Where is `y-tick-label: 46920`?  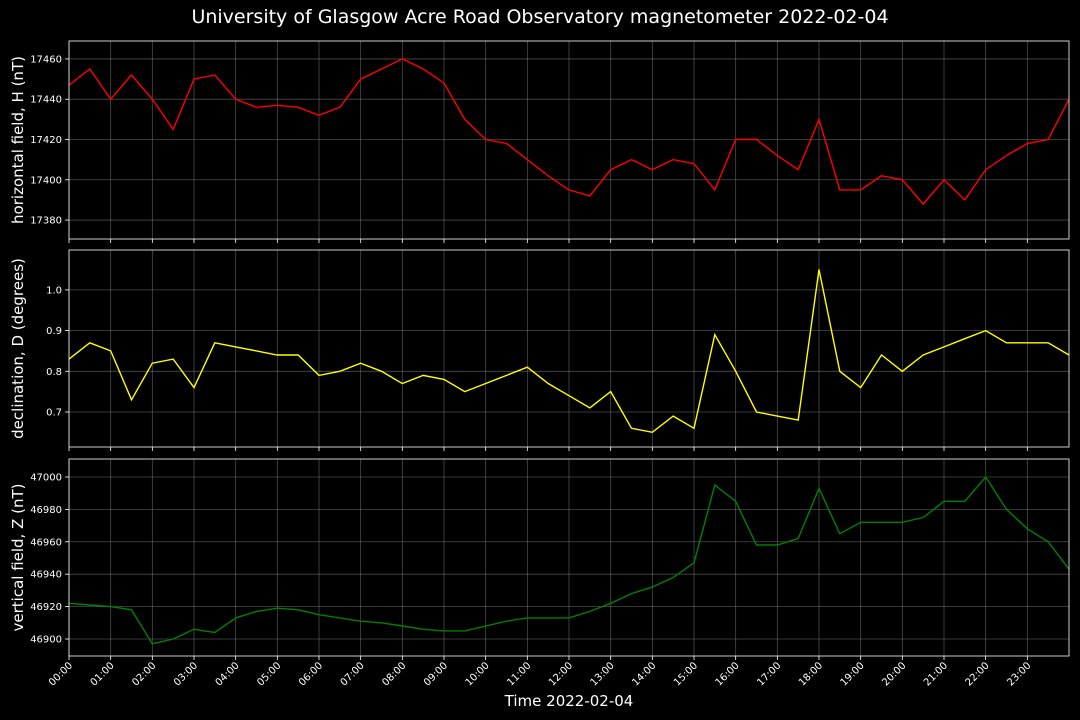 y-tick-label: 46920 is located at coordinates (46, 607).